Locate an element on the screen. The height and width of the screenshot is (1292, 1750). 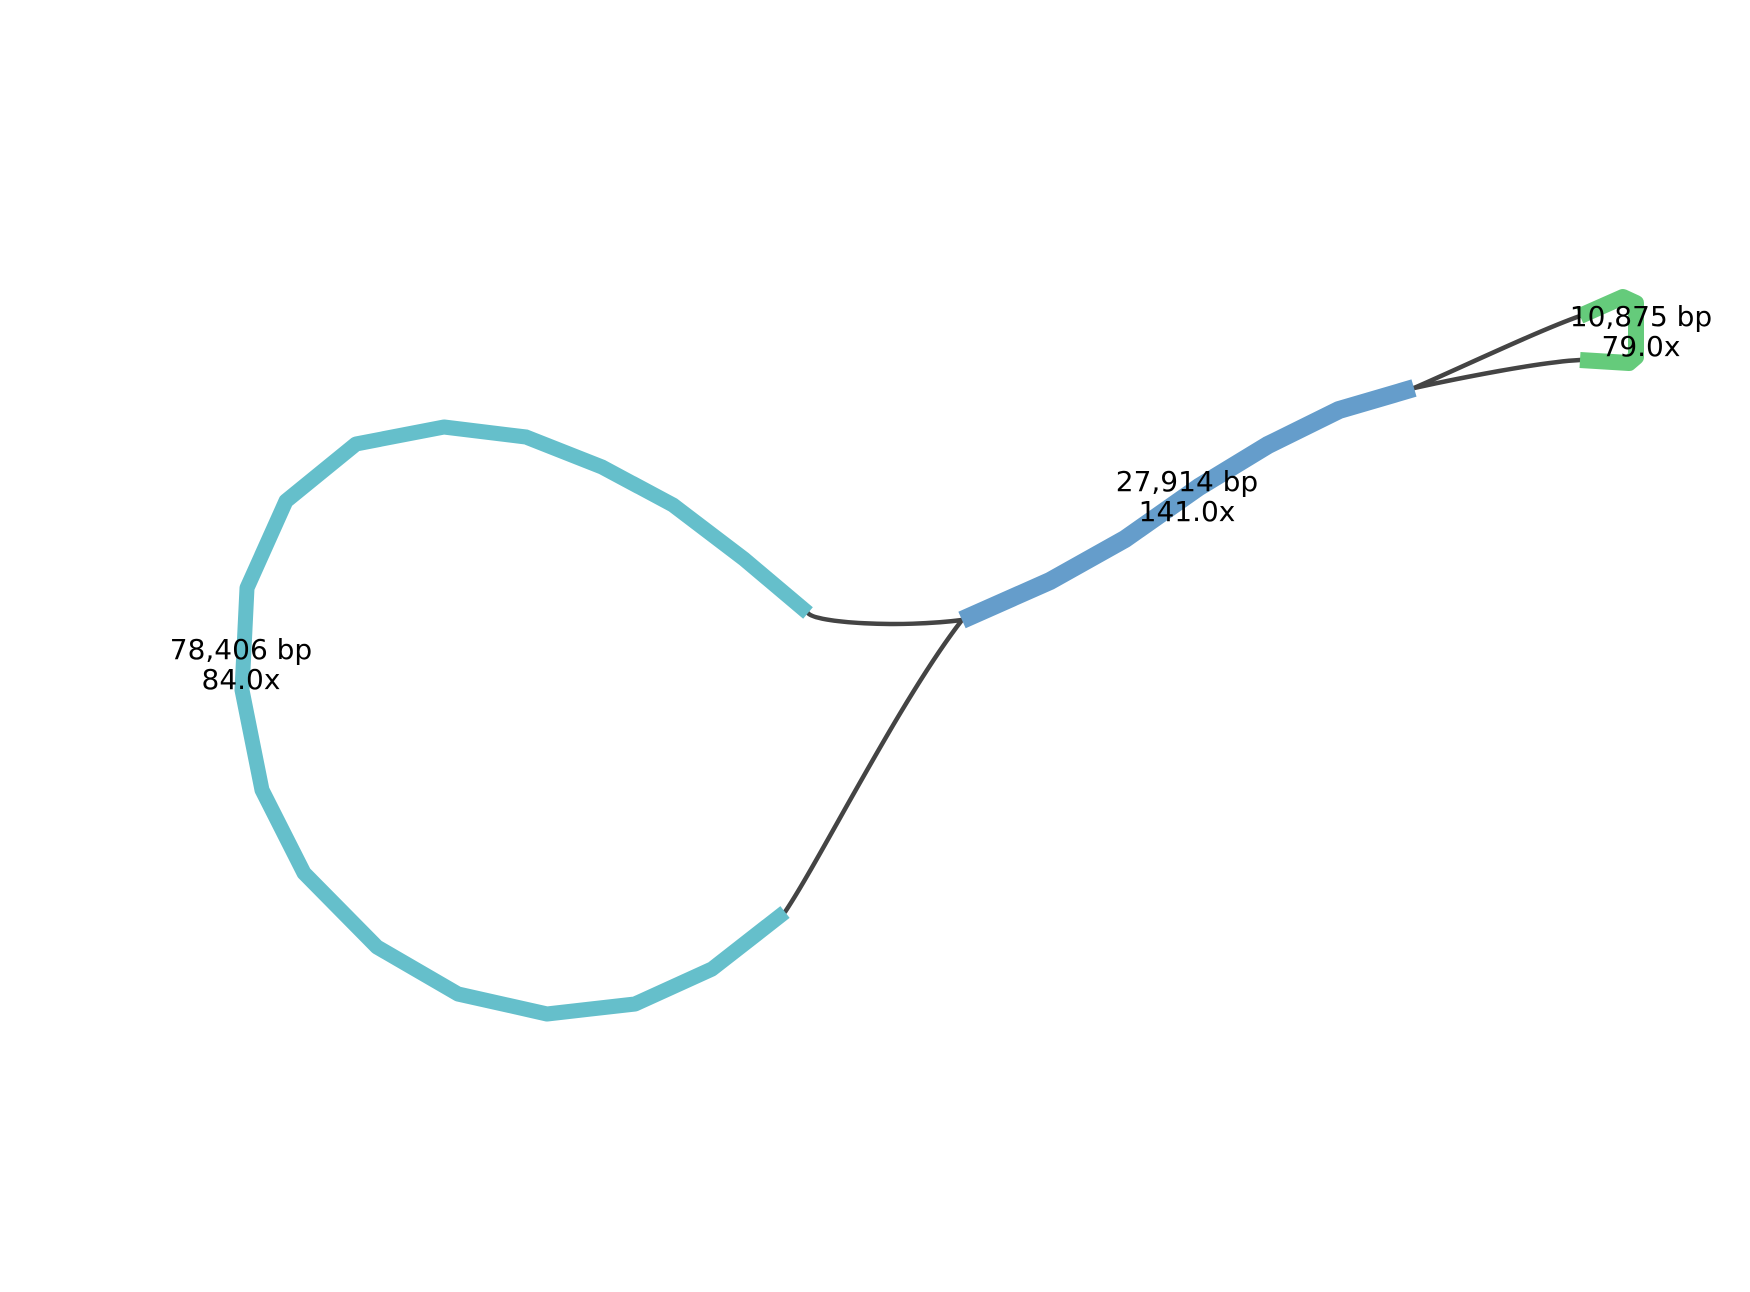
contig-small-depth-label: 79.0x is located at coordinates (1641, 346).